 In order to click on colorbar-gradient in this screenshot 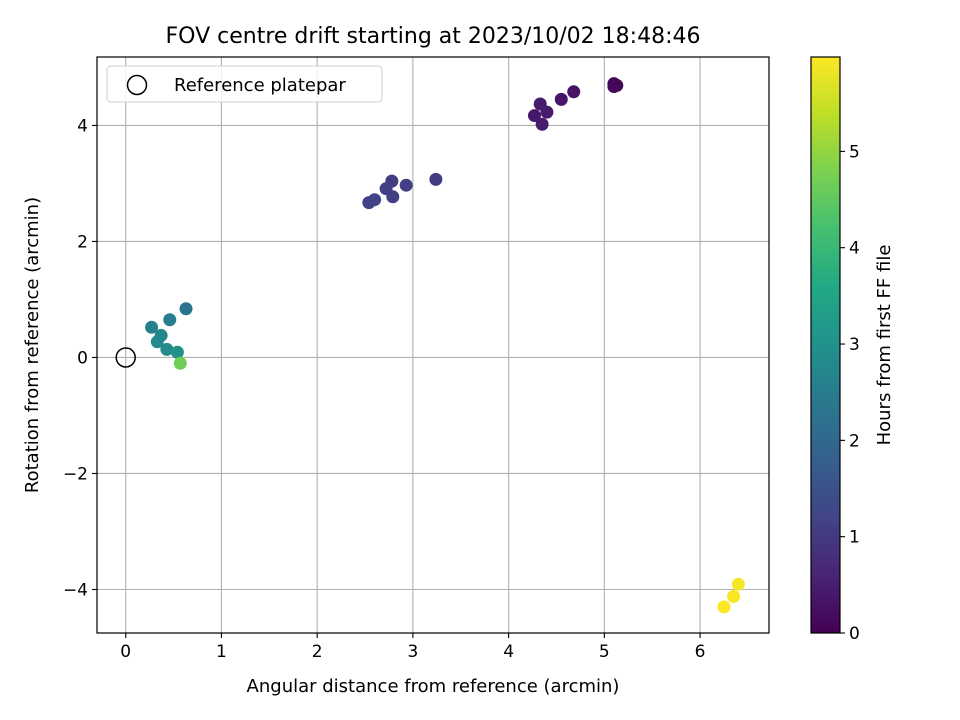, I will do `click(825, 345)`.